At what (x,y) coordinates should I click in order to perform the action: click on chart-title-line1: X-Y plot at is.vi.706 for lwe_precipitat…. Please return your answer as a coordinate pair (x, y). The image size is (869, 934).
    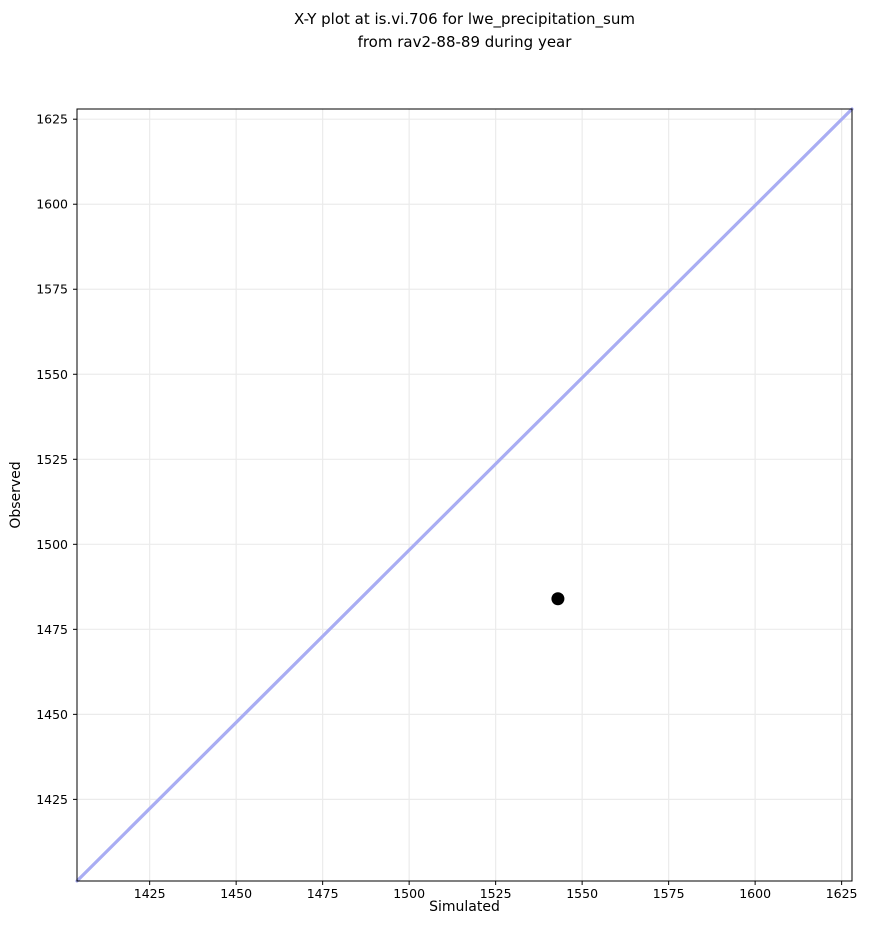
    Looking at the image, I should click on (464, 19).